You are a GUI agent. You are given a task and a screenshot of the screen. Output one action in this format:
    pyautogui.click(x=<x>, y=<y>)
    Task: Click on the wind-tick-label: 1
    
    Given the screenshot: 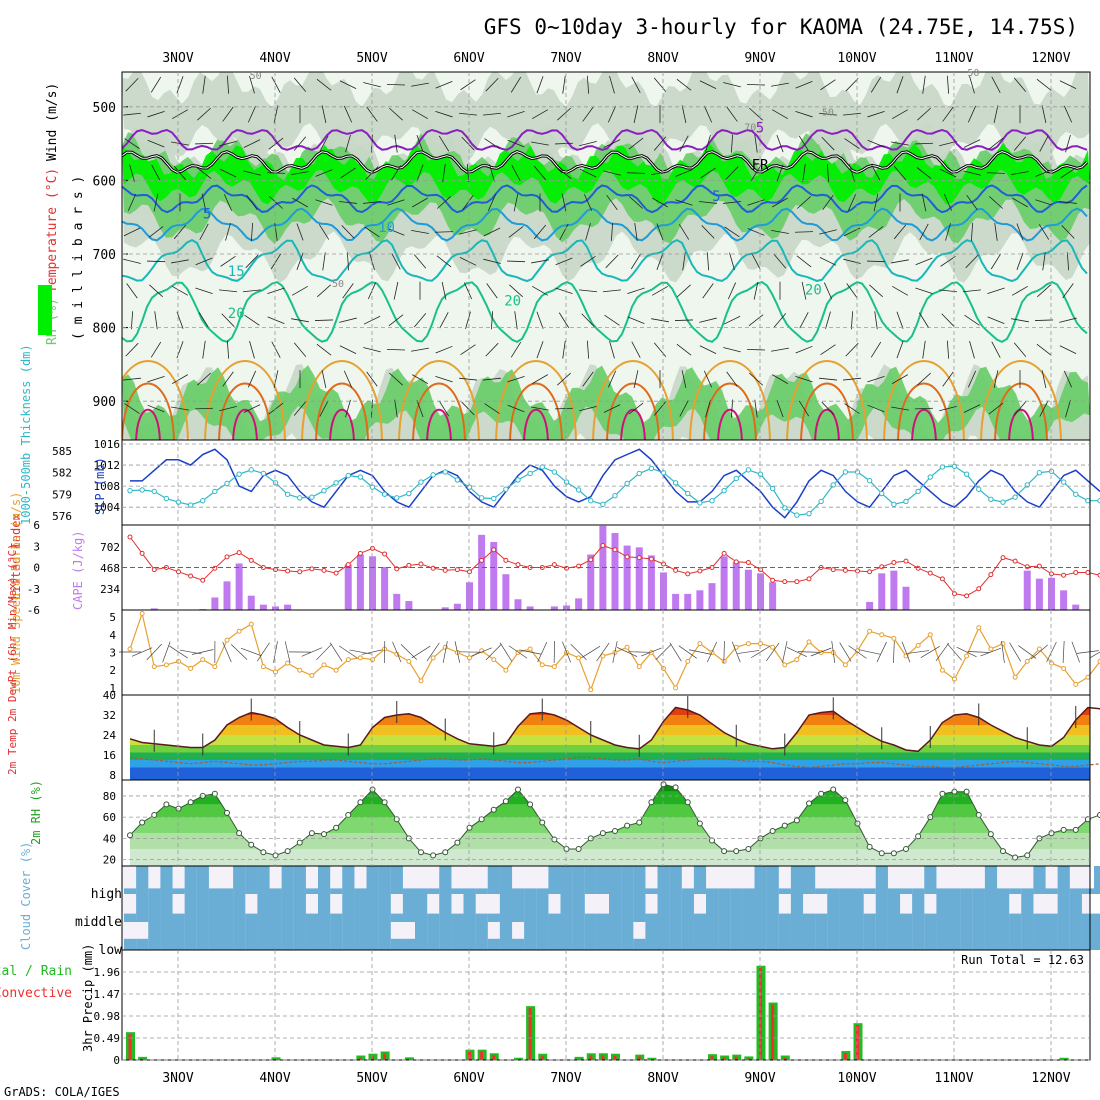 What is the action you would take?
    pyautogui.click(x=112, y=688)
    